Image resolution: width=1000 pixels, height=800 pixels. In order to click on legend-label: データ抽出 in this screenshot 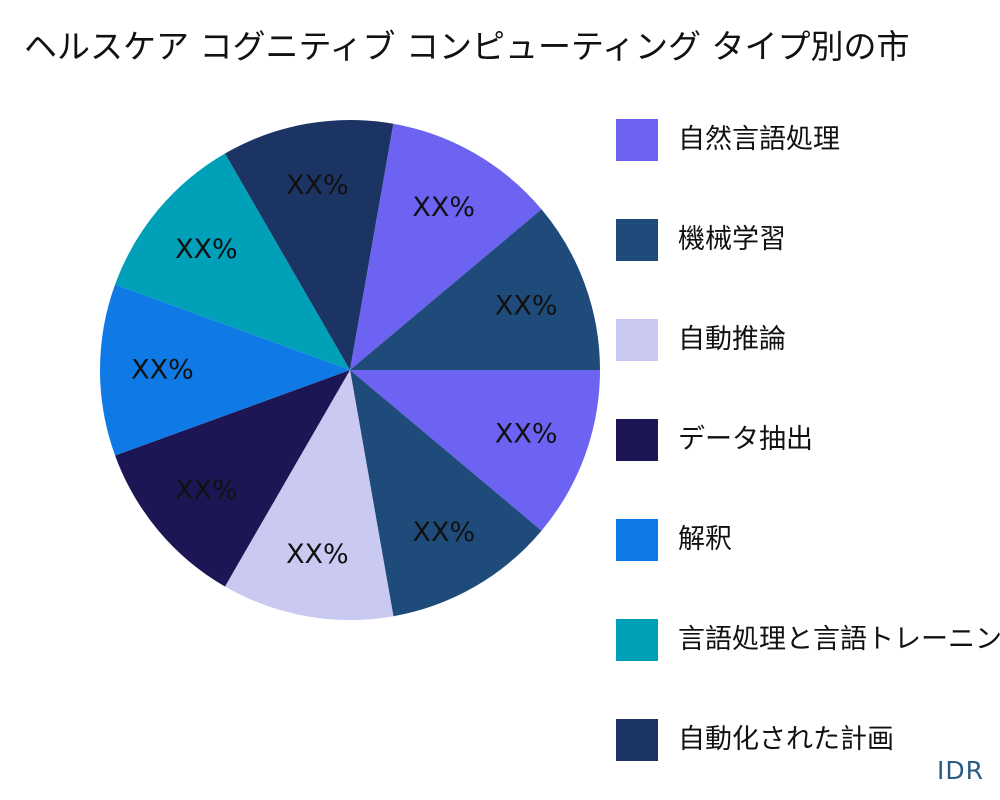, I will do `click(745, 439)`.